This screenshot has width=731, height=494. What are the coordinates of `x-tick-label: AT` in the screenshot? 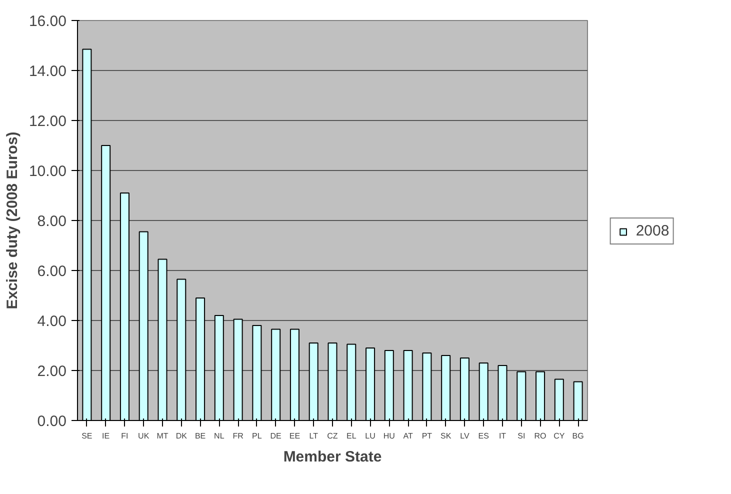 It's located at (408, 436).